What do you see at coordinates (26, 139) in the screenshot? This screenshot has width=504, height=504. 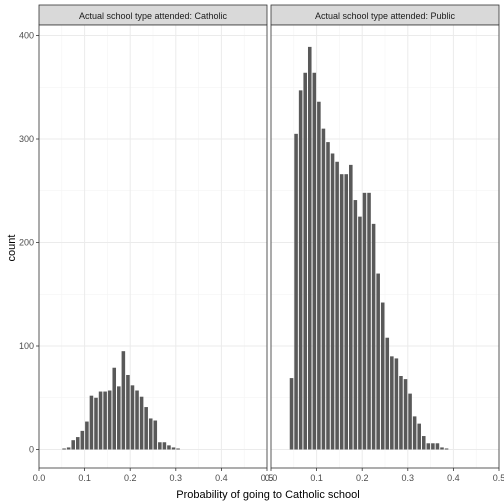 I see `y-tick-label: 300` at bounding box center [26, 139].